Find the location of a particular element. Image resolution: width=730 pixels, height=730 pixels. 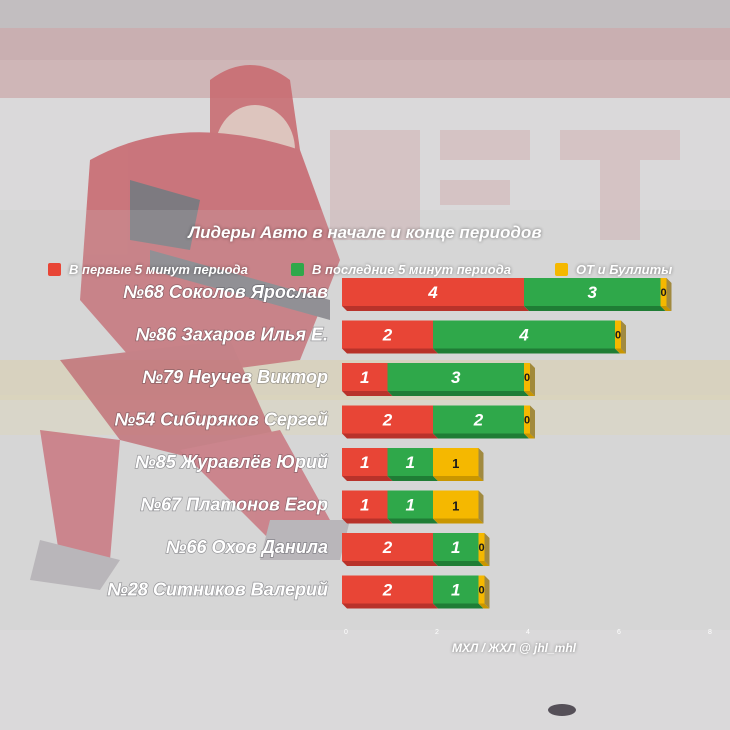

category-label: №68 Соколов Ярослав is located at coordinates (225, 292).